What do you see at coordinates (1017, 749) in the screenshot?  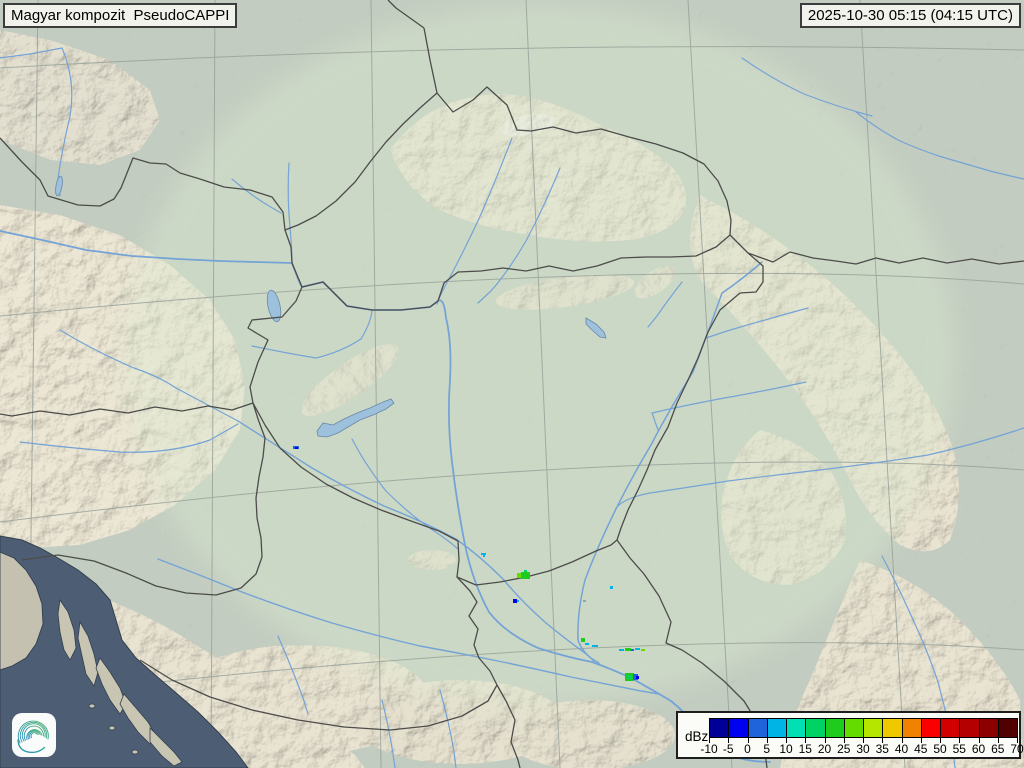 I see `legend-tick-label: 70` at bounding box center [1017, 749].